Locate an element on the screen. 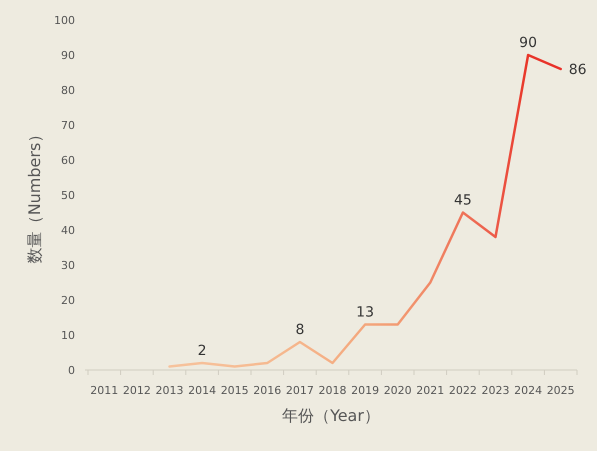  x-tick-label: 2020 is located at coordinates (398, 390).